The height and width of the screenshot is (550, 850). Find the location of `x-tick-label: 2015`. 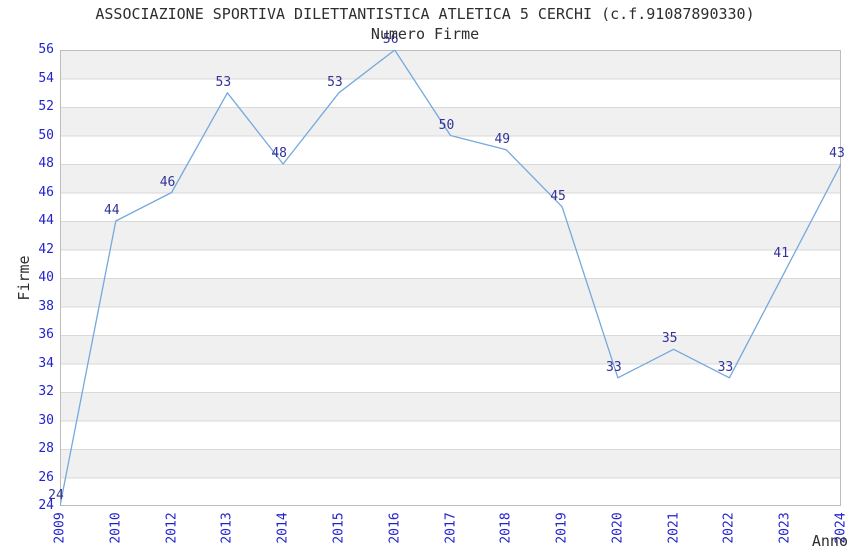

x-tick-label: 2015 is located at coordinates (339, 528).